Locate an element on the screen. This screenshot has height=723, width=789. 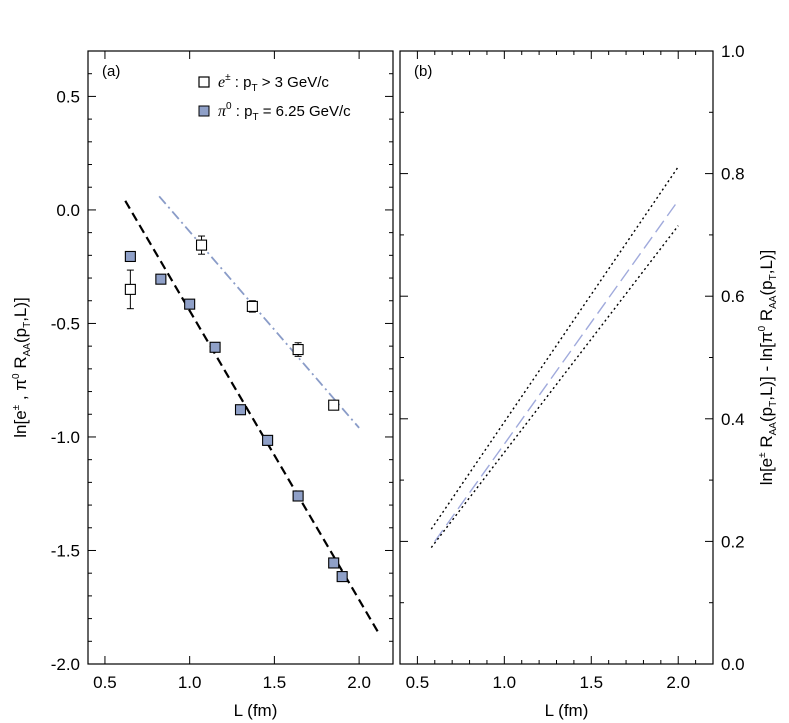
panel-a-markers is located at coordinates (236, 409).